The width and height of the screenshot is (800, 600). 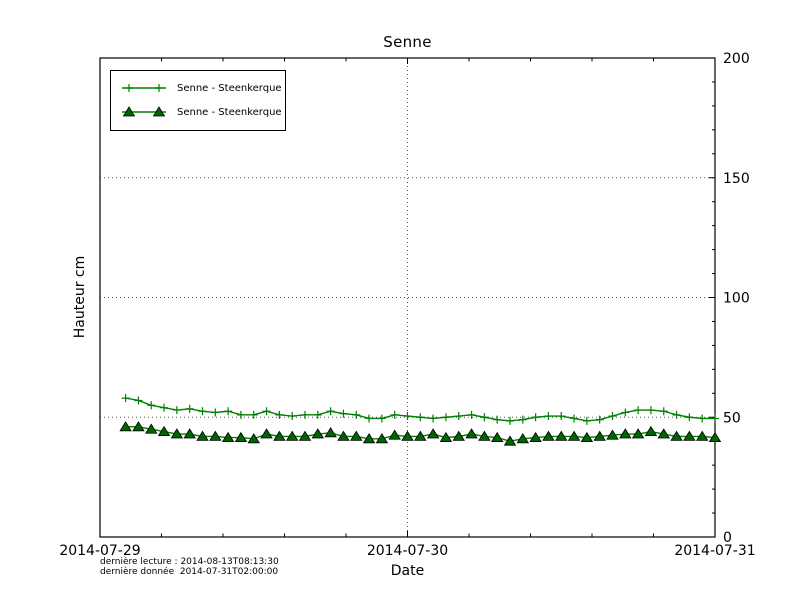 What do you see at coordinates (714, 551) in the screenshot?
I see `x-tick-label: 2014-07-31` at bounding box center [714, 551].